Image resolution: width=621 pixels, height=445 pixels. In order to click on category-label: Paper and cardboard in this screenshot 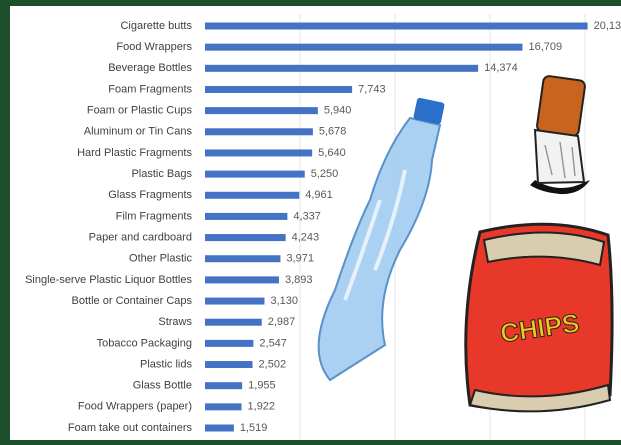, I will do `click(140, 237)`.